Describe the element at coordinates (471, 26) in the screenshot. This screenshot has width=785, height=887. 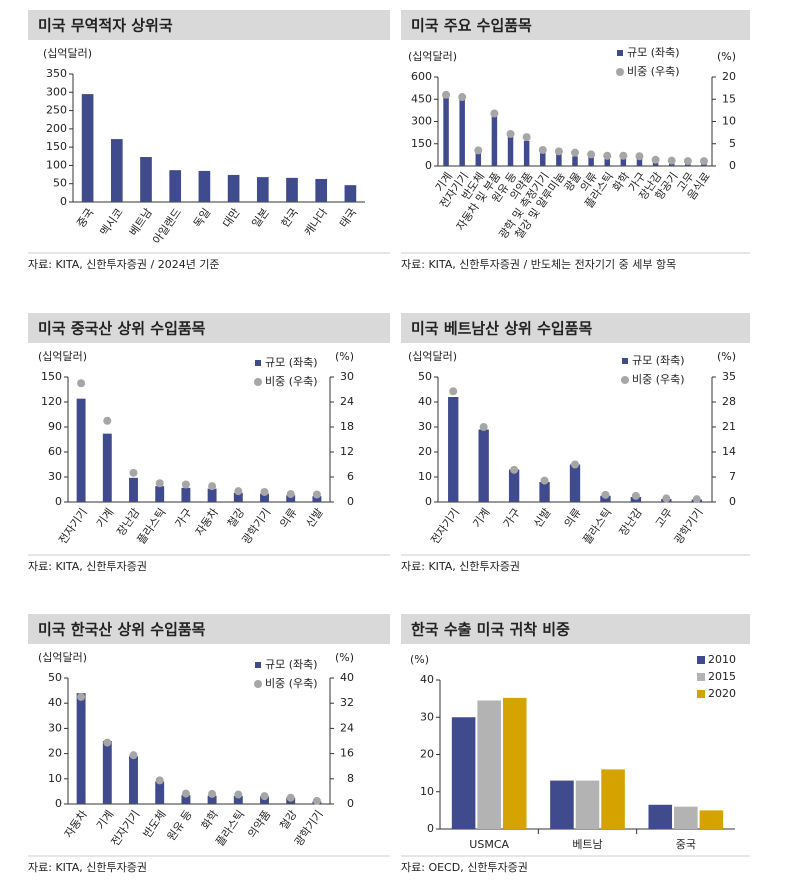
I see `panel-title: 미국 주요 수입품목` at that location.